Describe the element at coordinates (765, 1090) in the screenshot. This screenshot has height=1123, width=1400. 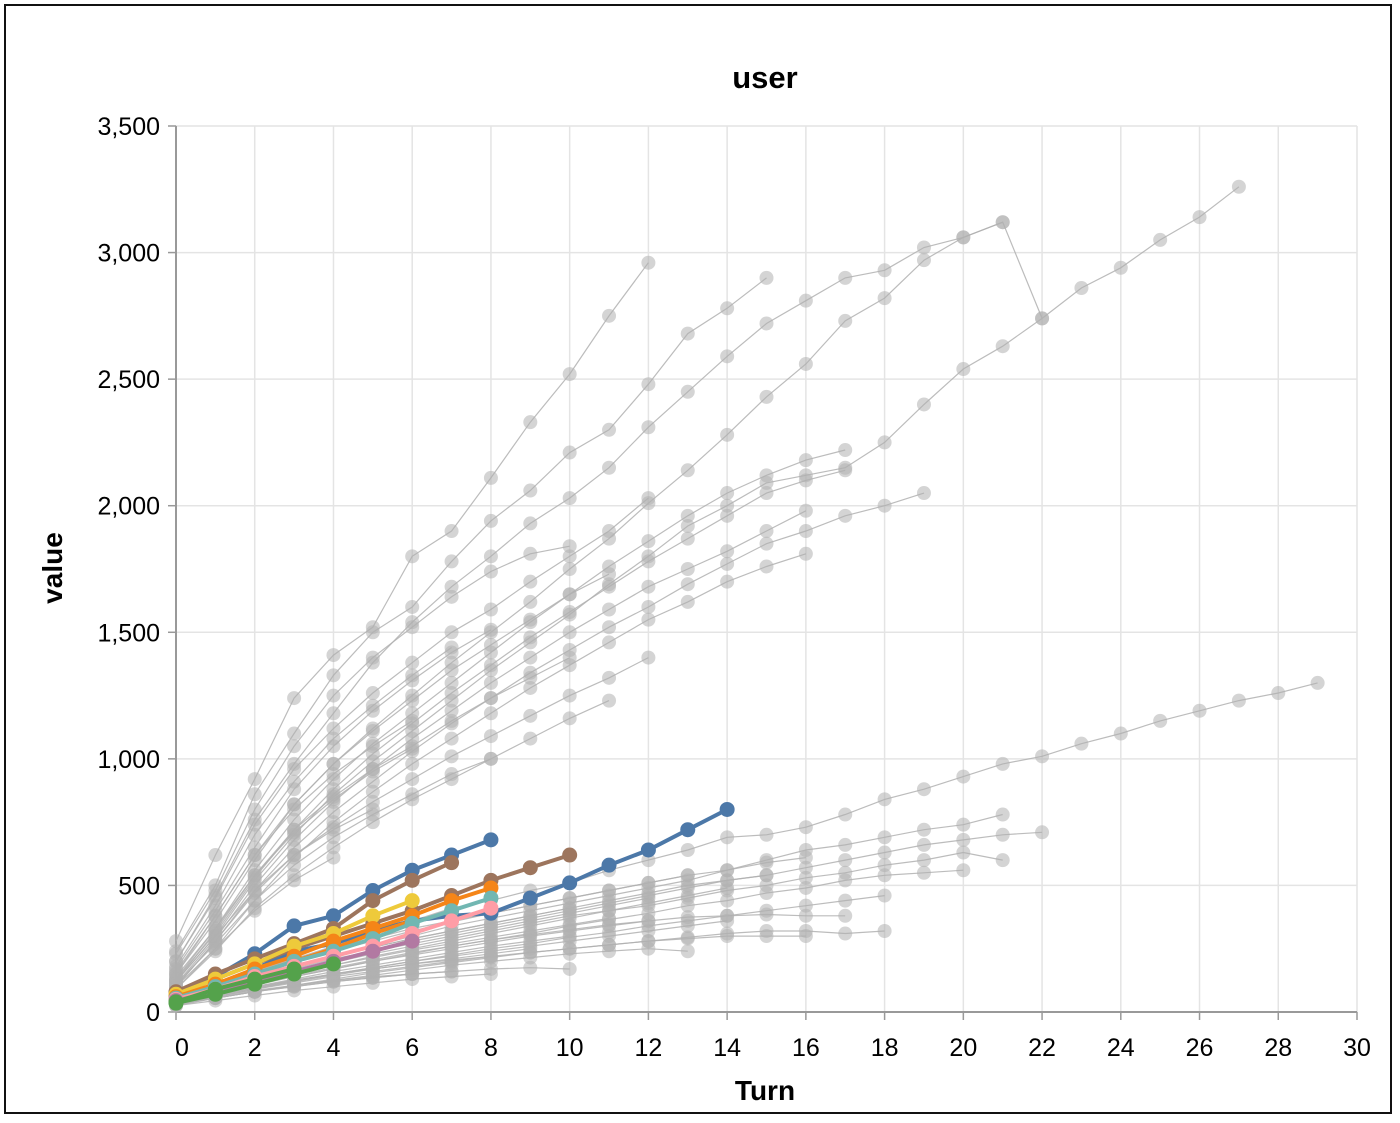
I see `x-axis-title: Turn` at that location.